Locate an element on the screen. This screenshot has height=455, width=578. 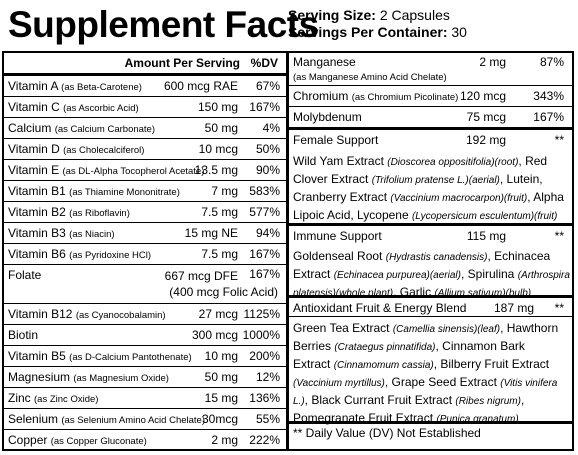
serving-size-line: Serving Size: 2 Capsules is located at coordinates (377, 15).